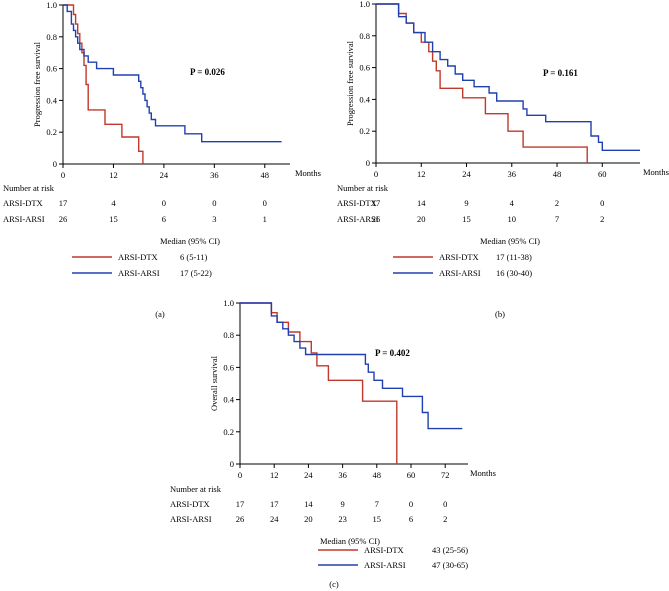 Image resolution: width=669 pixels, height=591 pixels. Describe the element at coordinates (103, 84) in the screenshot. I see `series-line-arsi-dtx` at that location.